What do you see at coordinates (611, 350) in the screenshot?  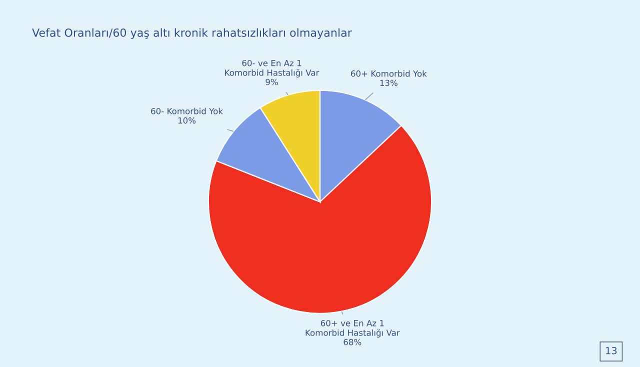 I see `text: 13` at bounding box center [611, 350].